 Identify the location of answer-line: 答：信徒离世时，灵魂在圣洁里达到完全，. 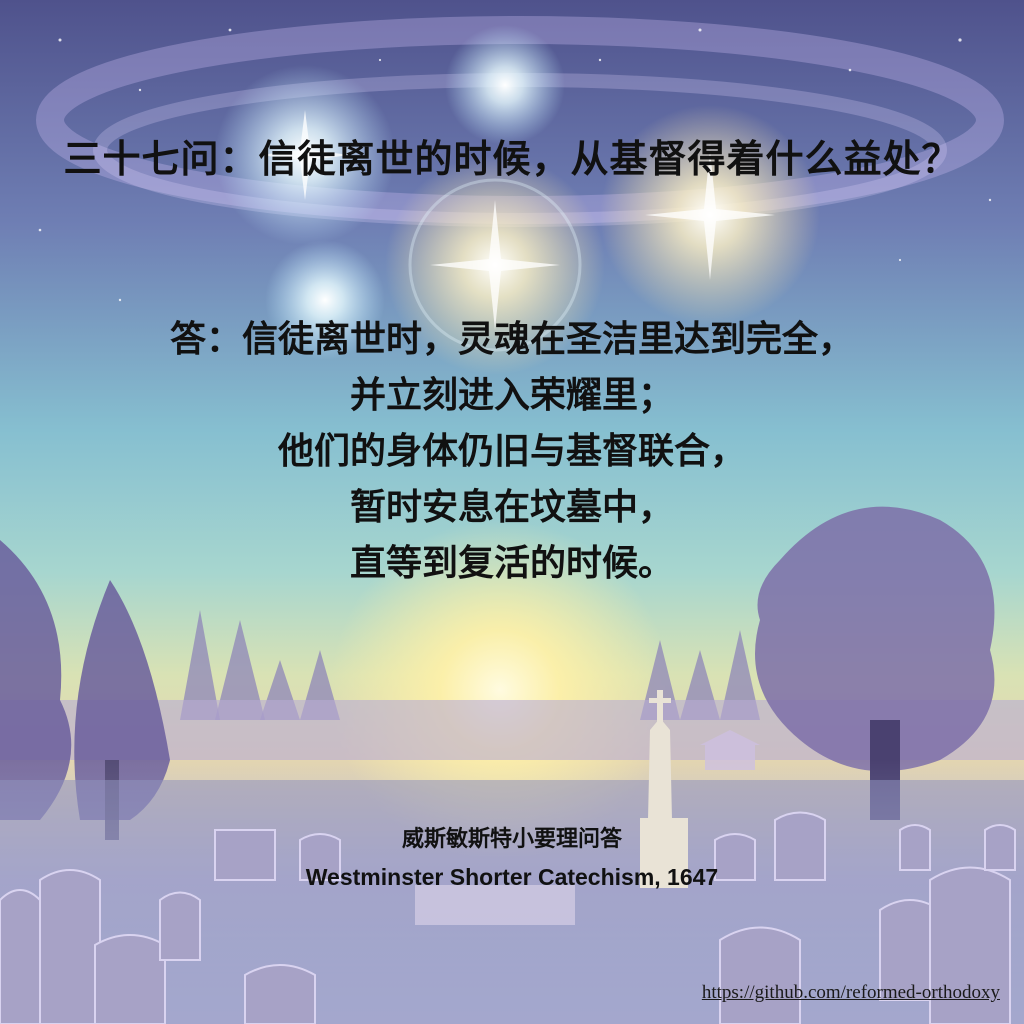
(511, 339).